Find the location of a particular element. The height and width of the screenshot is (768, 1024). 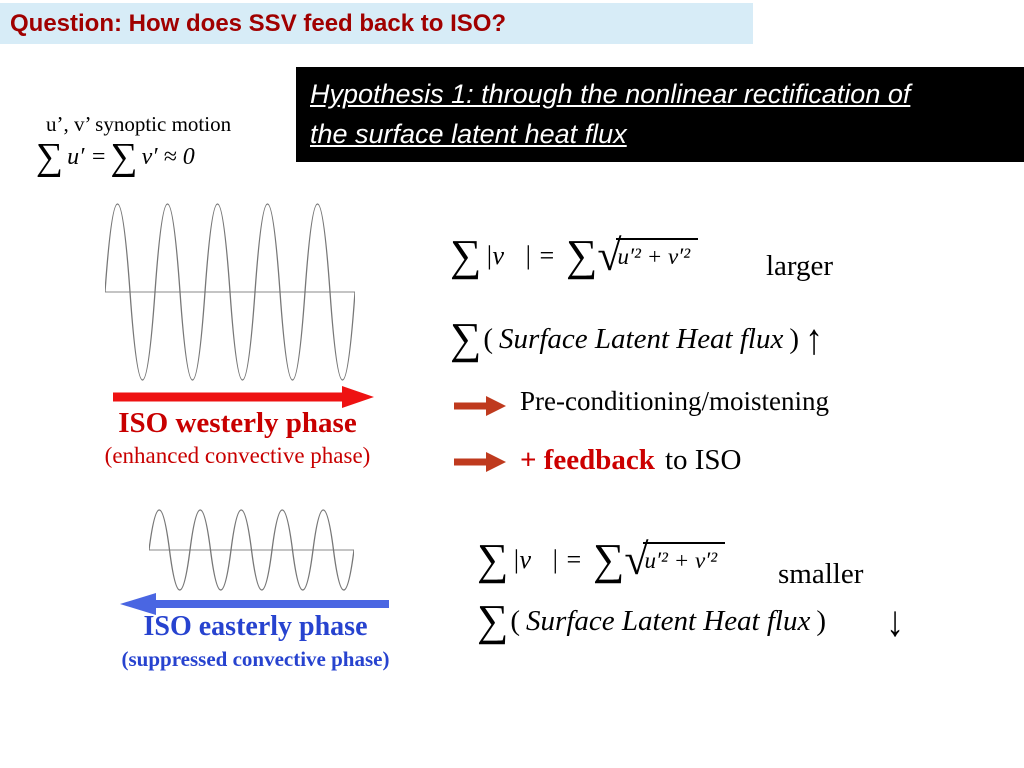

hypothesis-row2: the surface latent heat flux is located at coordinates (667, 134).